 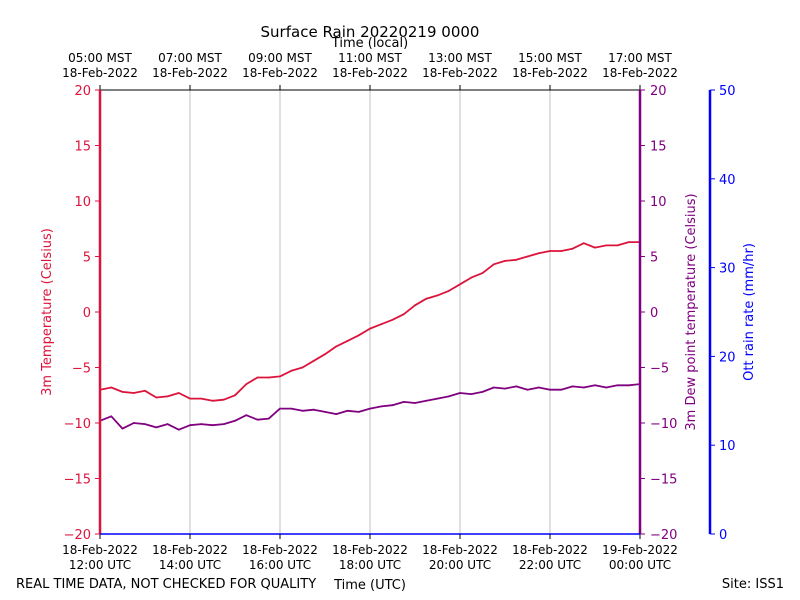 What do you see at coordinates (81, 369) in the screenshot?
I see `left-tick-label: −5` at bounding box center [81, 369].